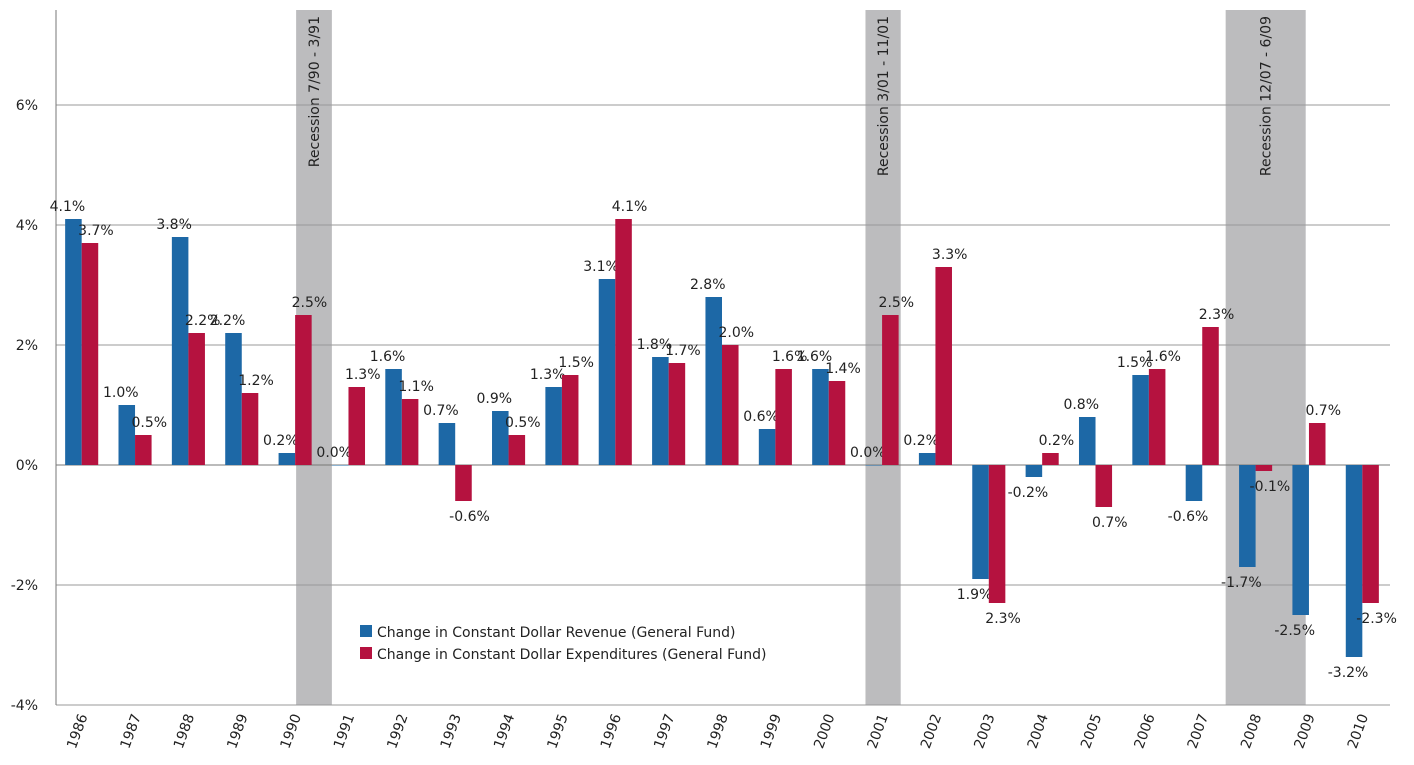  I want to click on x-tick-label: 1987, so click(131, 731).